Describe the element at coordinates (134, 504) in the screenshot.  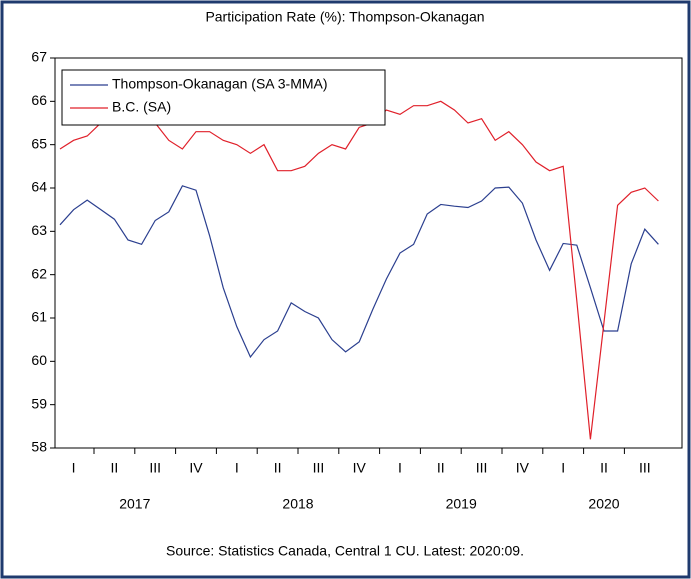
I see `x-year-label: 2017` at that location.